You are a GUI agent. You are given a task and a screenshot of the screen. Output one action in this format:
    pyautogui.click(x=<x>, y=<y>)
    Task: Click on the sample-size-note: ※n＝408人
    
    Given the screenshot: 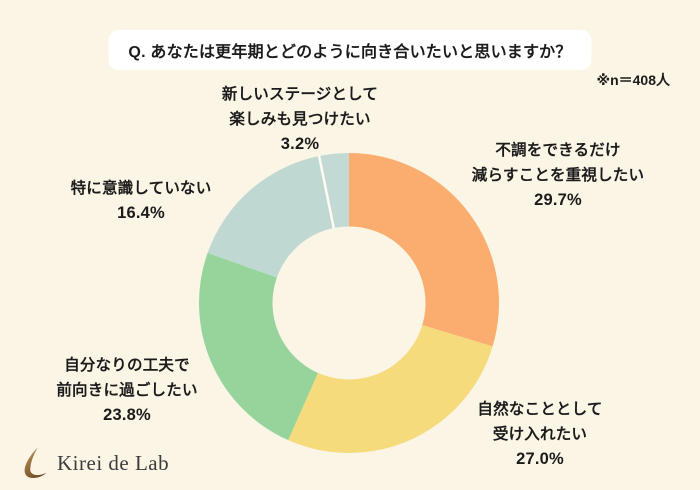 What is the action you would take?
    pyautogui.click(x=633, y=80)
    